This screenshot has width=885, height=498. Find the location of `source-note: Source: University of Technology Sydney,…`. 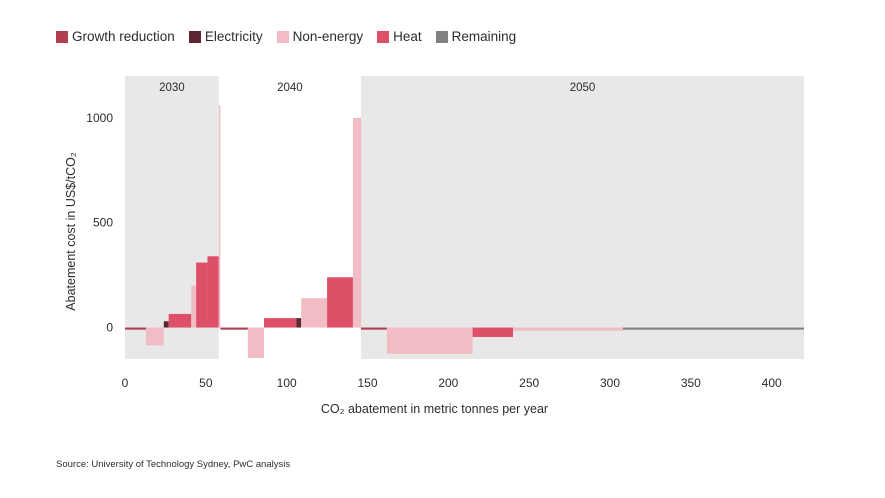

source-note: Source: University of Technology Sydney,… is located at coordinates (173, 464).